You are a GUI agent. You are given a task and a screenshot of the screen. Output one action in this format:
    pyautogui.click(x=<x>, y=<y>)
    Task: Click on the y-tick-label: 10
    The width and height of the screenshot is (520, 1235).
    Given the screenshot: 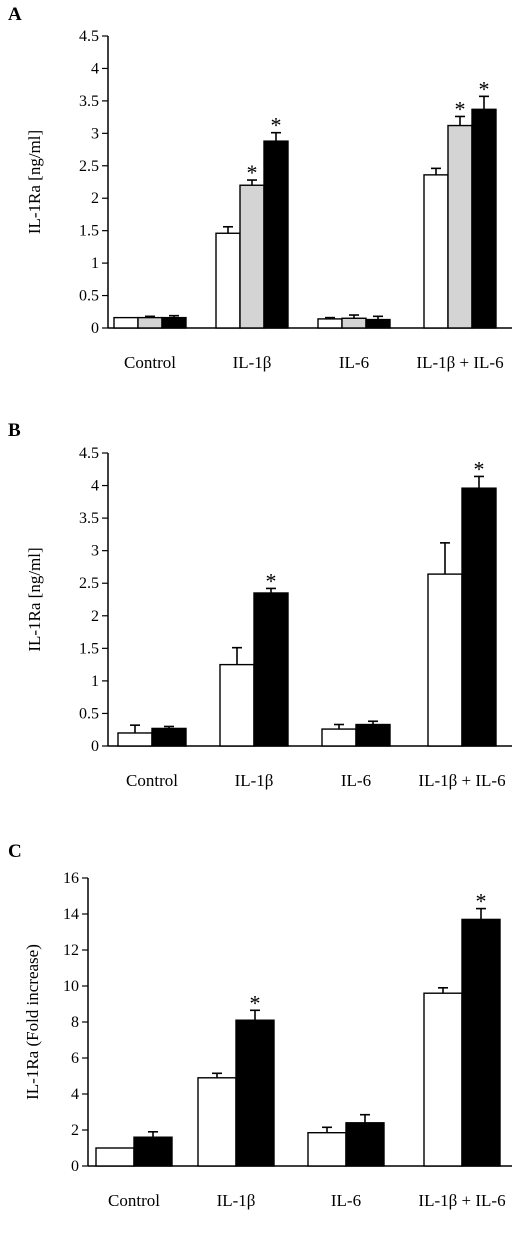 What is the action you would take?
    pyautogui.click(x=71, y=986)
    